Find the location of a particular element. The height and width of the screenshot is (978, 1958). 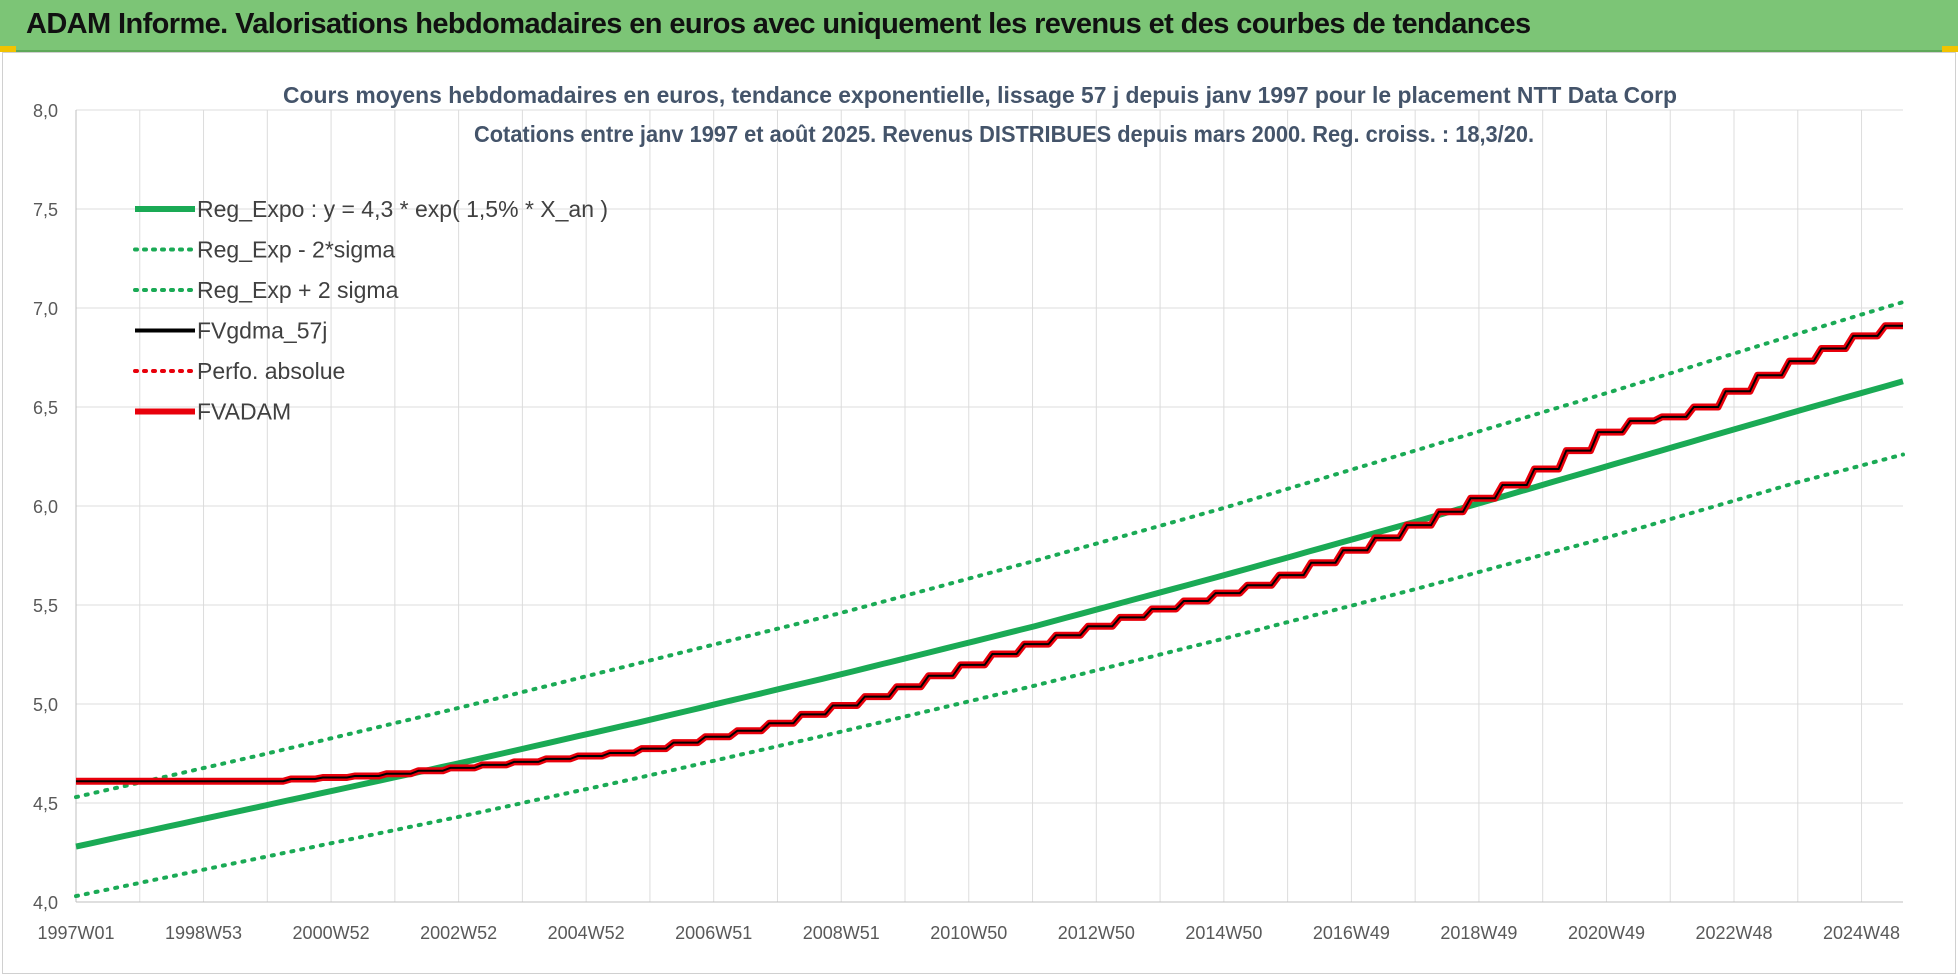

x-tick-label: 1998W53 is located at coordinates (203, 933).